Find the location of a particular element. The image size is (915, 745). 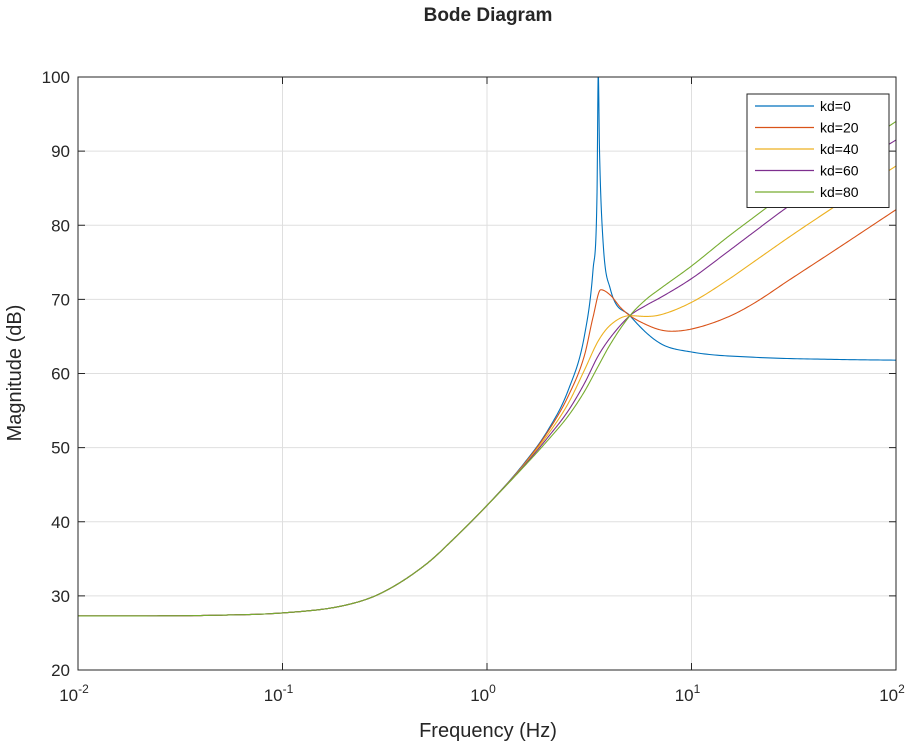

x-tick-label: 10¹ is located at coordinates (688, 693).